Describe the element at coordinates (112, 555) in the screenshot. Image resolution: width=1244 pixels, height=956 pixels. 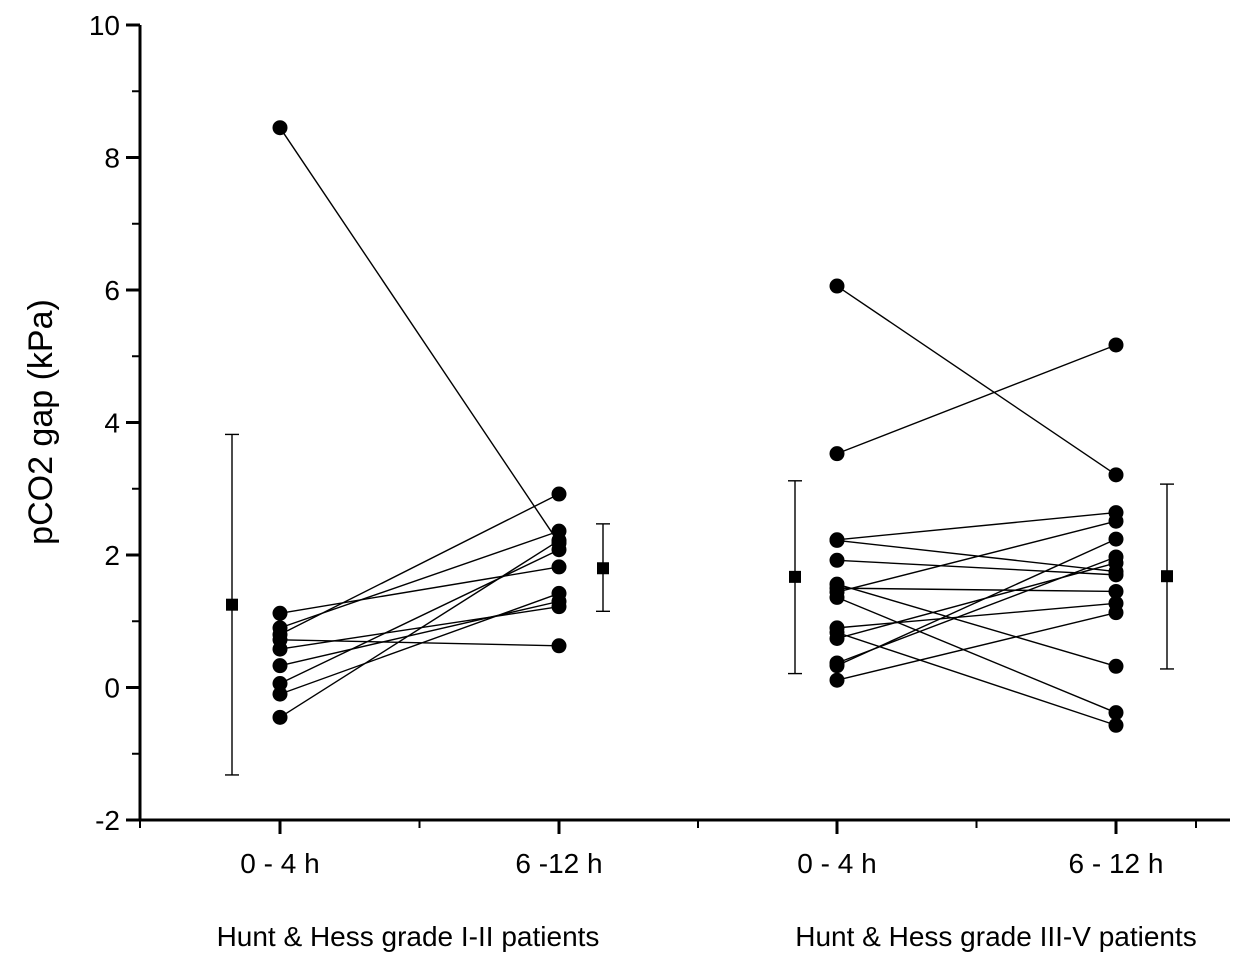
I see `y-tick-label: 2` at that location.